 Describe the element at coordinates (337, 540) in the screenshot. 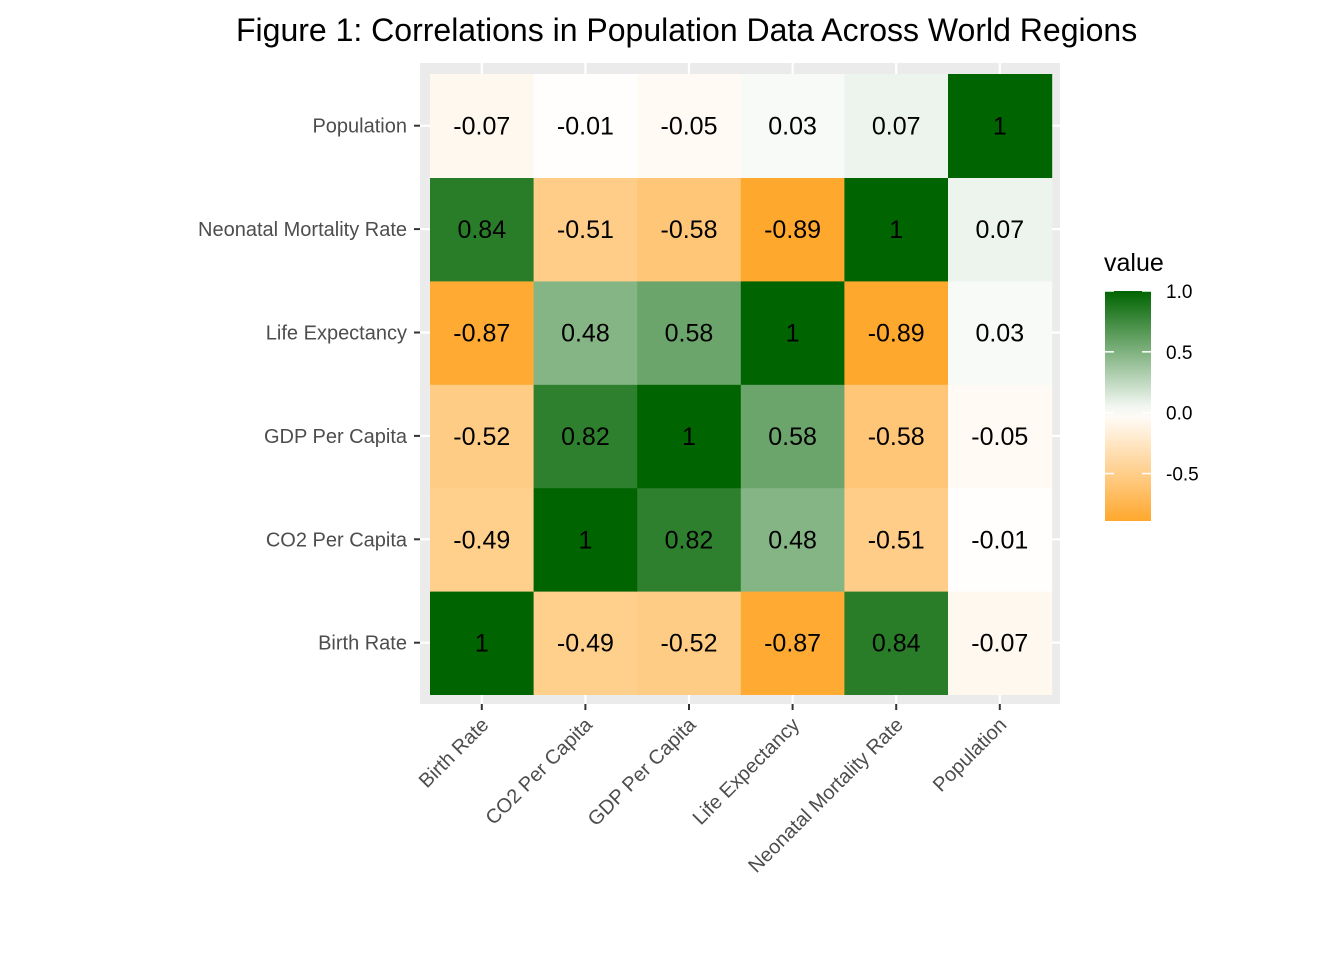

I see `y-tick-label: CO2 Per Capita` at that location.